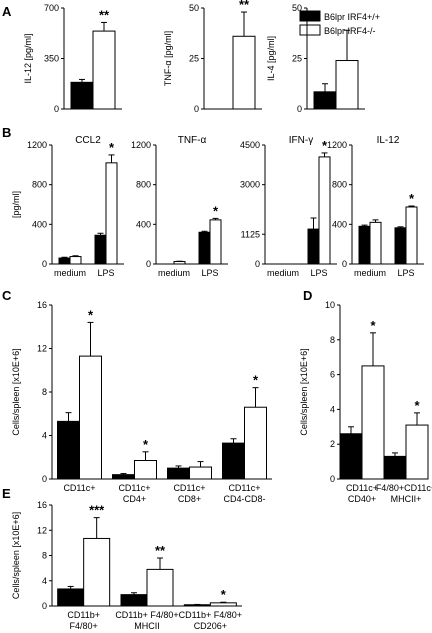 The height and width of the screenshot is (633, 432). I want to click on chart-b-4: 0 400 800 1200 [pg/ml] CCL2 medium LPS *, so click(67, 206).